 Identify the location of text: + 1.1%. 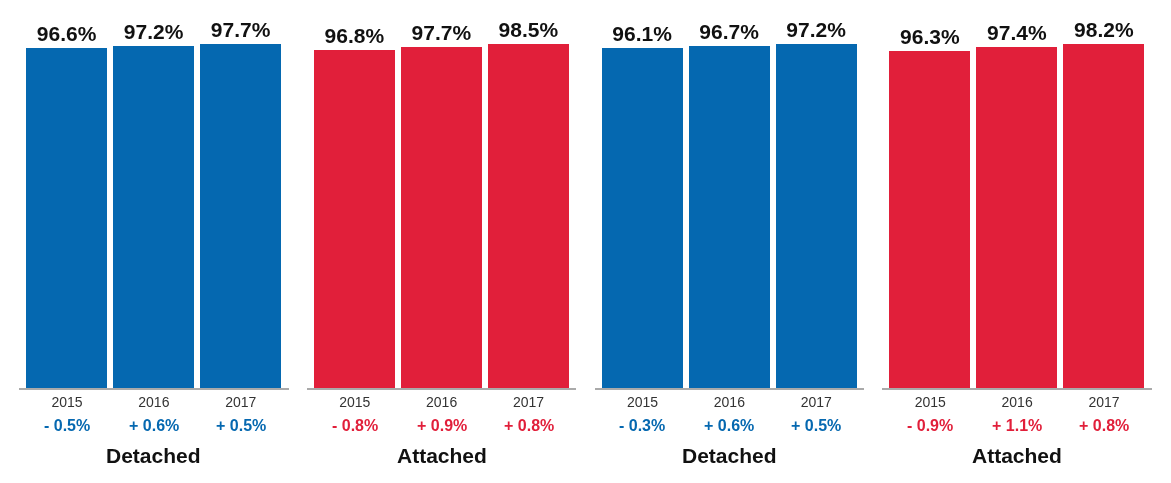
(1017, 425).